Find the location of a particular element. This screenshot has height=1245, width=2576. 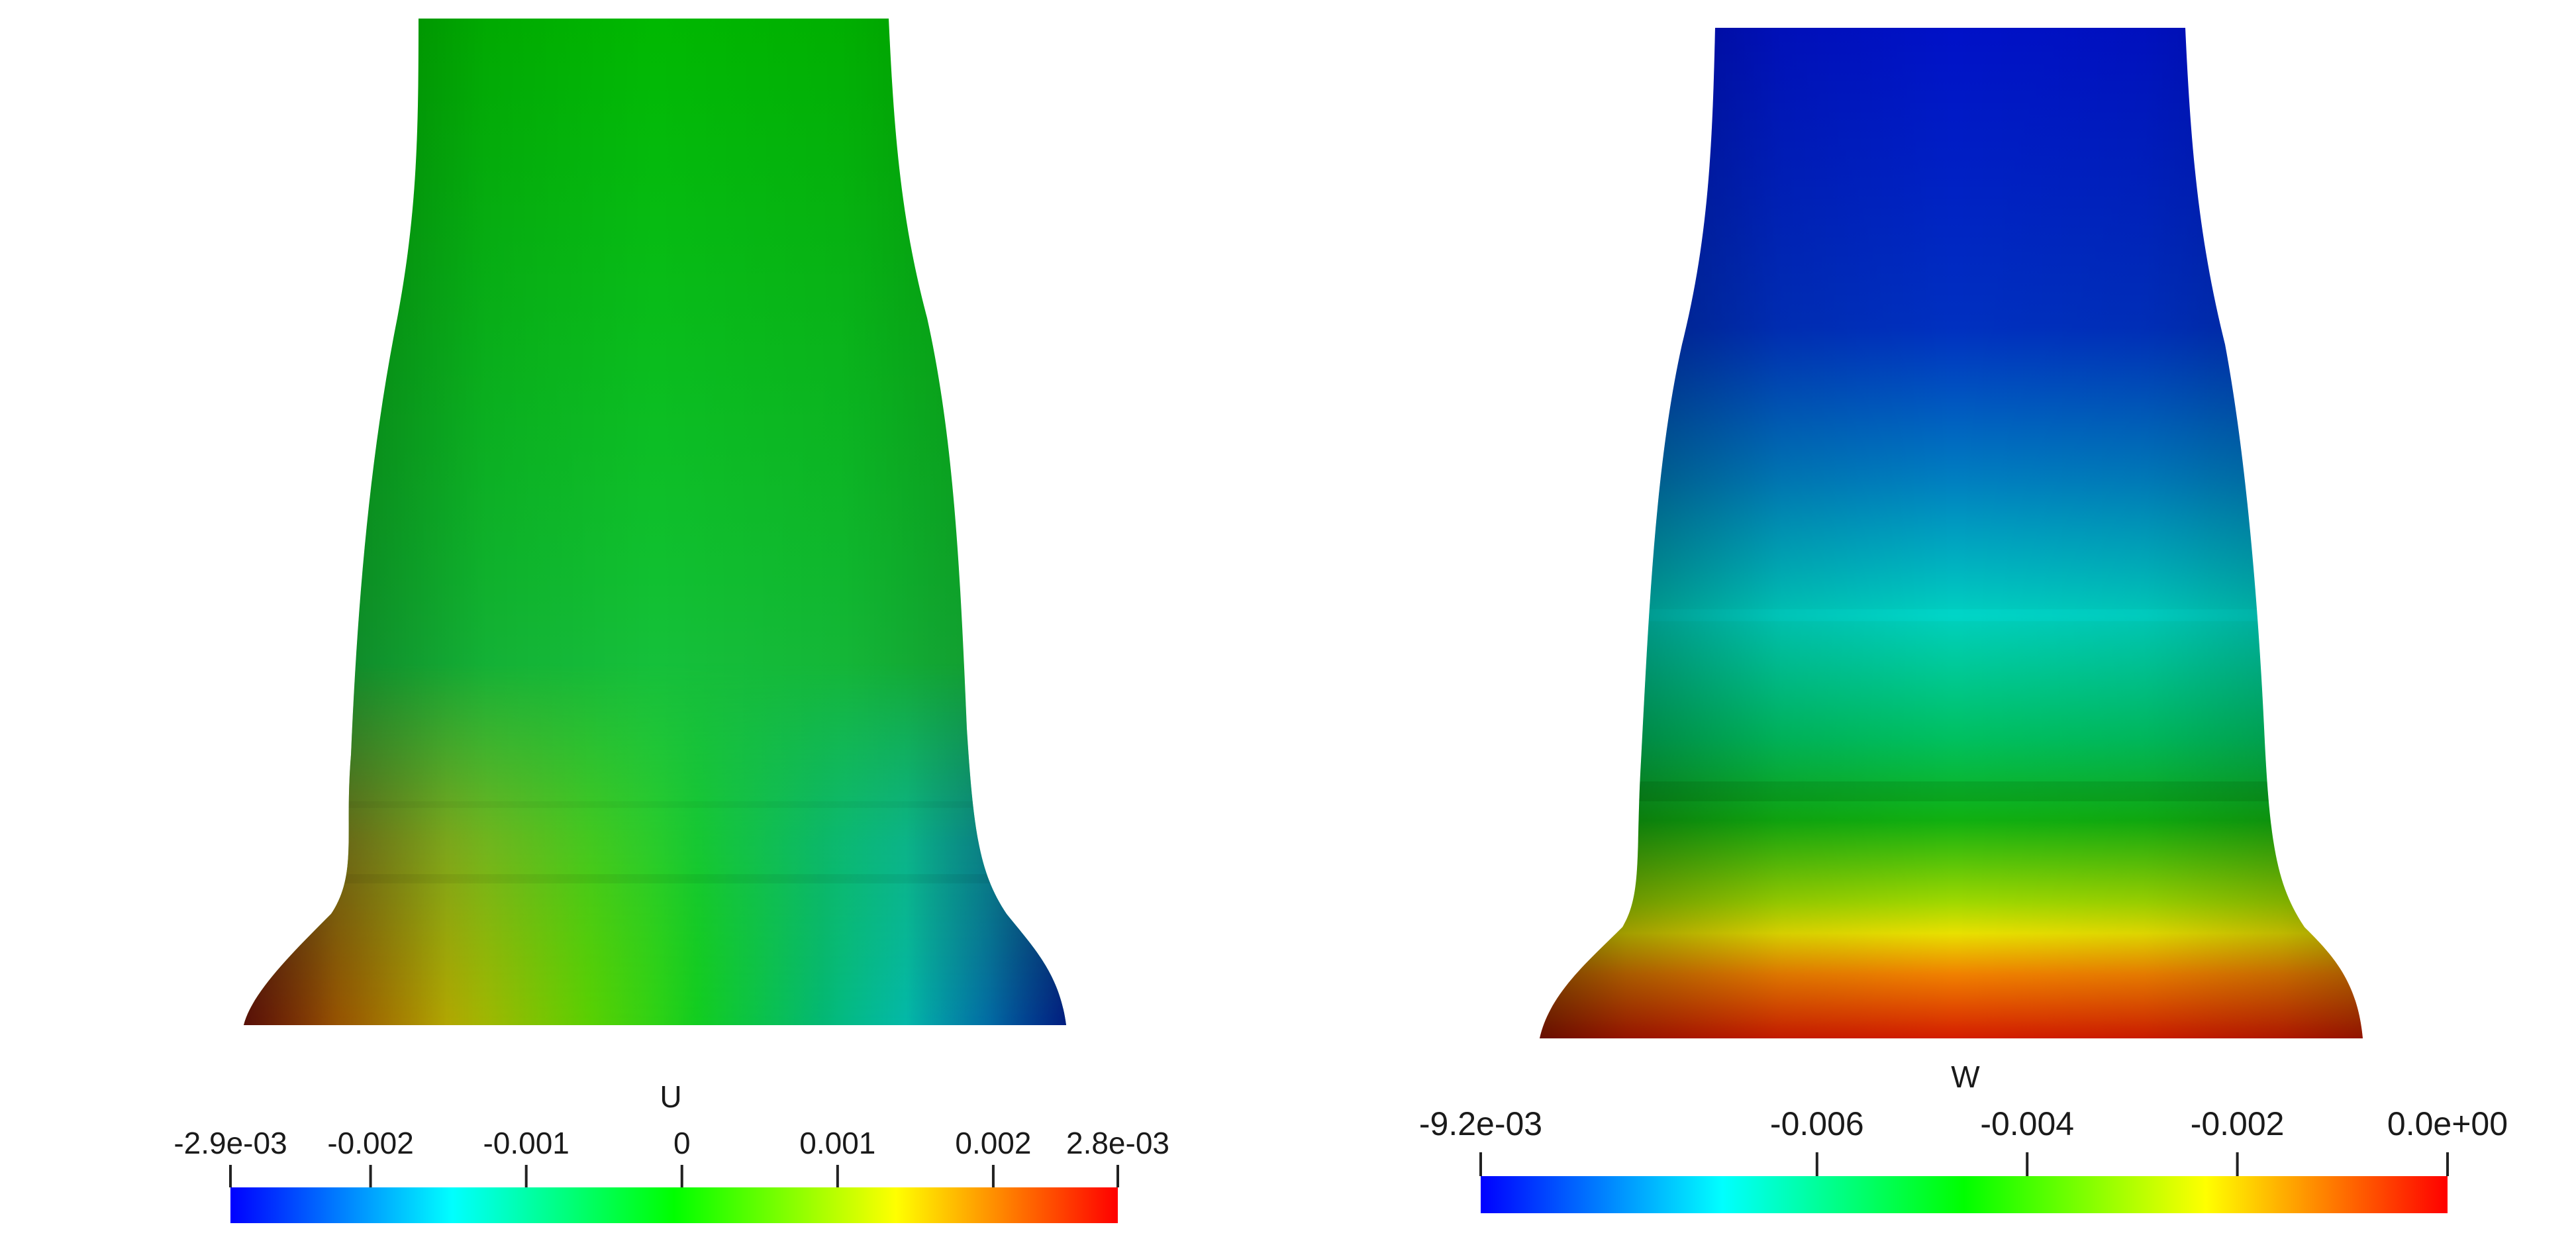

left-colorbar-gradient is located at coordinates (674, 1205).